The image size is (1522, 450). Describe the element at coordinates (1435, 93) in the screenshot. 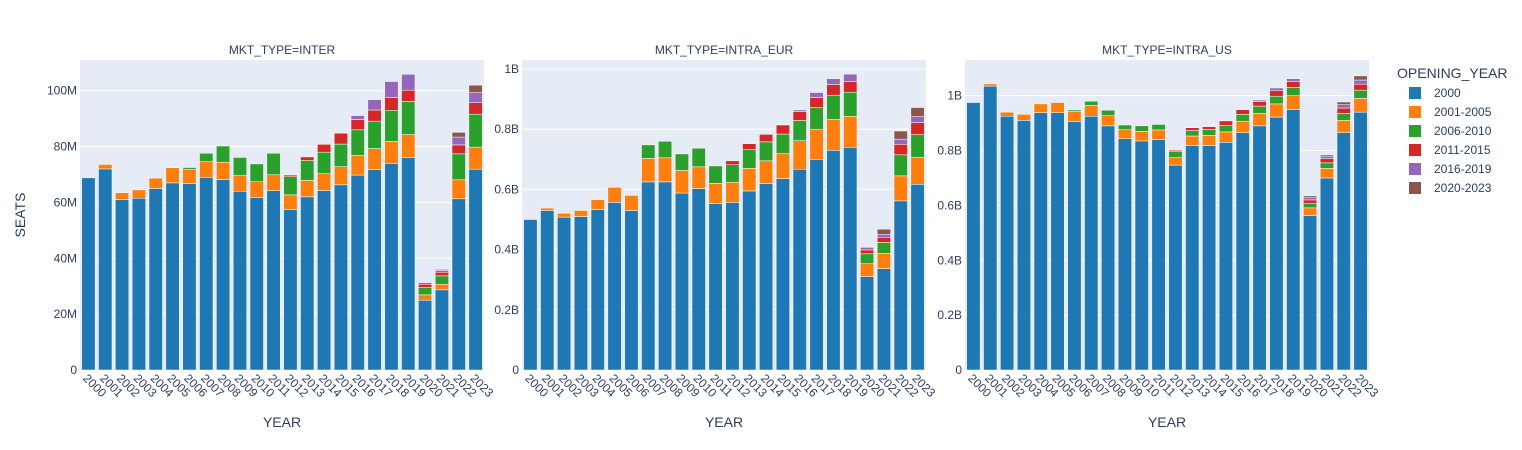

I see `legend-item: 2000` at that location.